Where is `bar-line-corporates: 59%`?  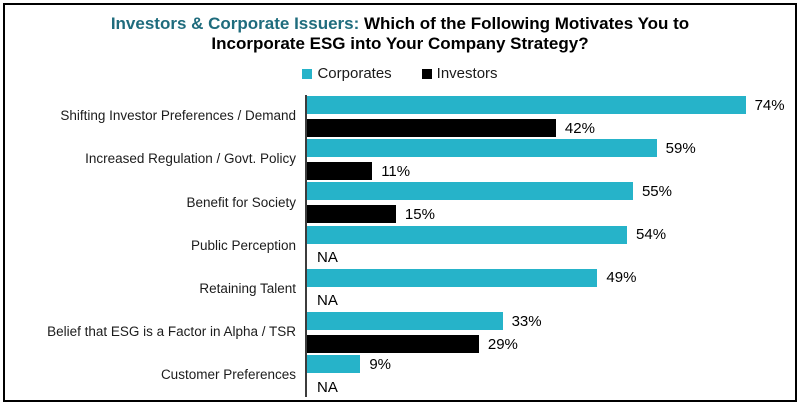
bar-line-corporates: 59% is located at coordinates (551, 148).